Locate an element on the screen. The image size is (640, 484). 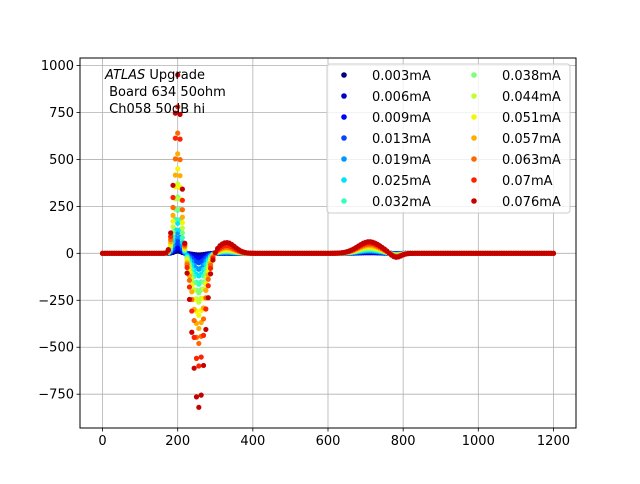
x-tick-label: 800 is located at coordinates (403, 441).